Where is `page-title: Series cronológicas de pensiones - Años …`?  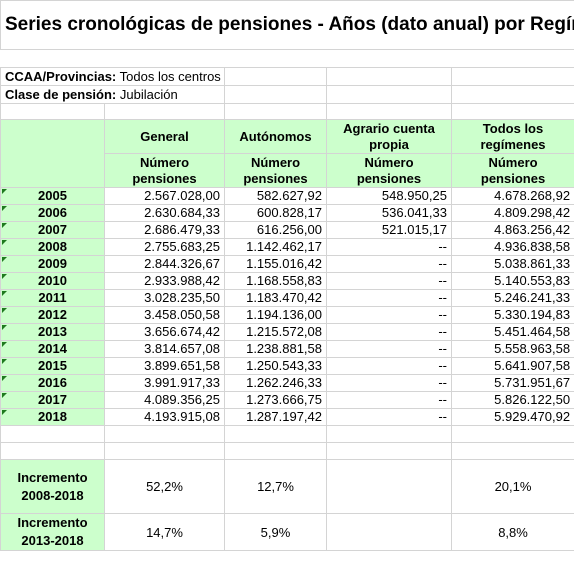 page-title: Series cronológicas de pensiones - Años … is located at coordinates (287, 25).